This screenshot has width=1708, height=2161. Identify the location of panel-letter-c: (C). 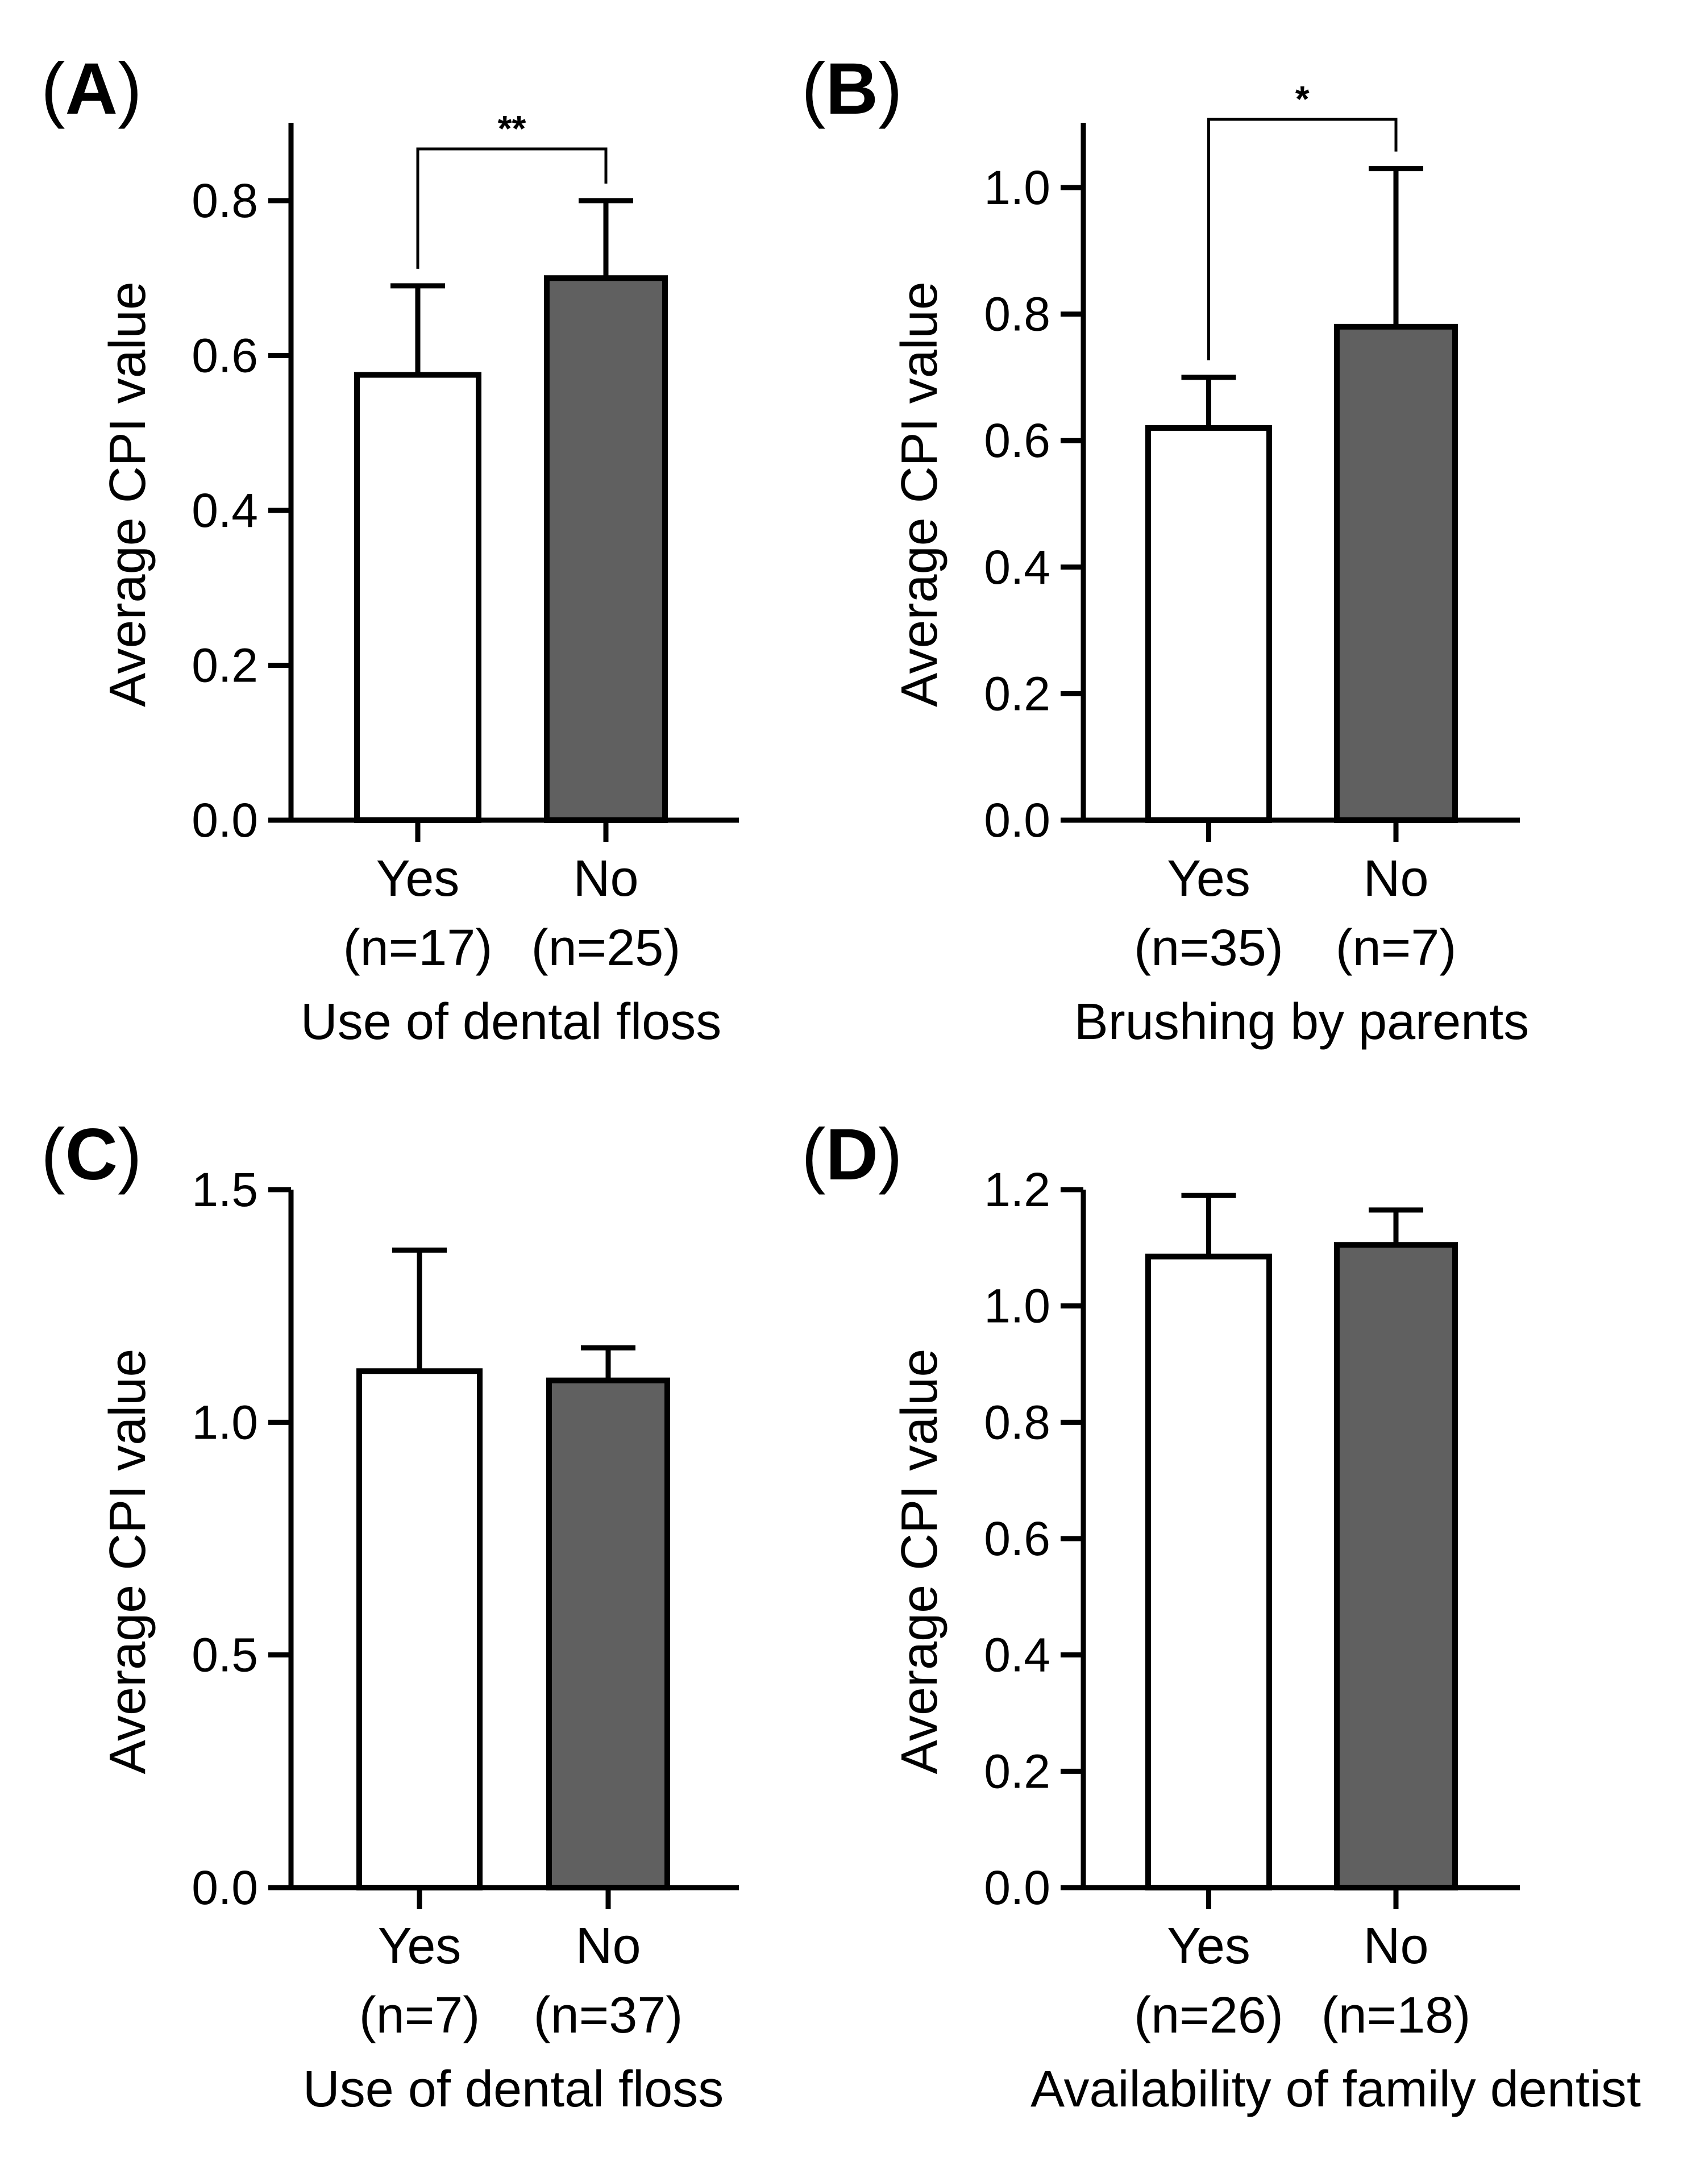
(91, 1154).